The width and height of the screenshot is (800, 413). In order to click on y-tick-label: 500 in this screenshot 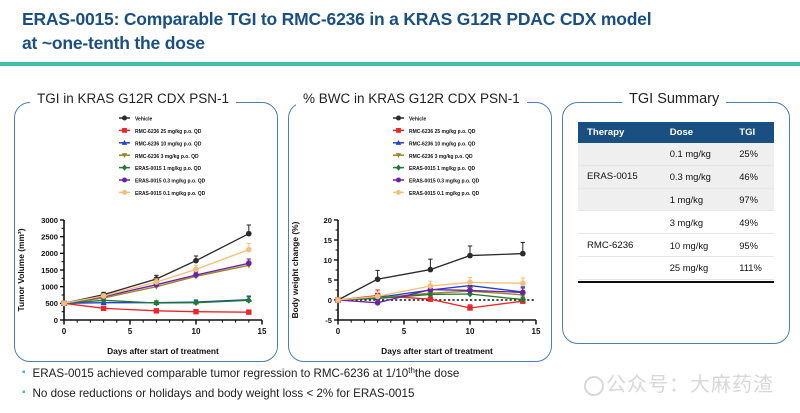, I will do `click(51, 303)`.